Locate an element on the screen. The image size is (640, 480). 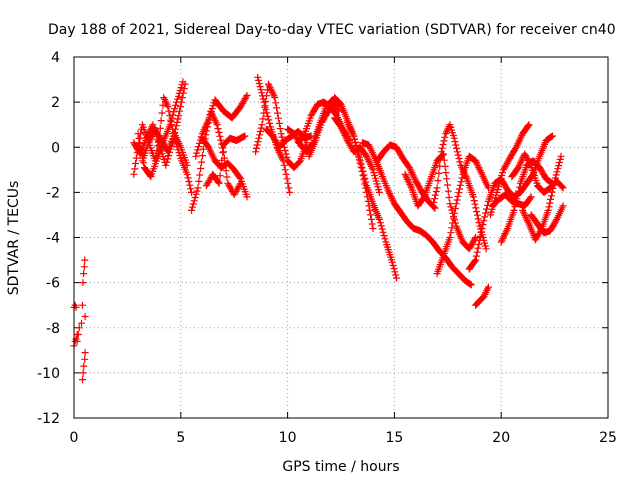
x-axis-label: GPS time / hours is located at coordinates (340, 467).